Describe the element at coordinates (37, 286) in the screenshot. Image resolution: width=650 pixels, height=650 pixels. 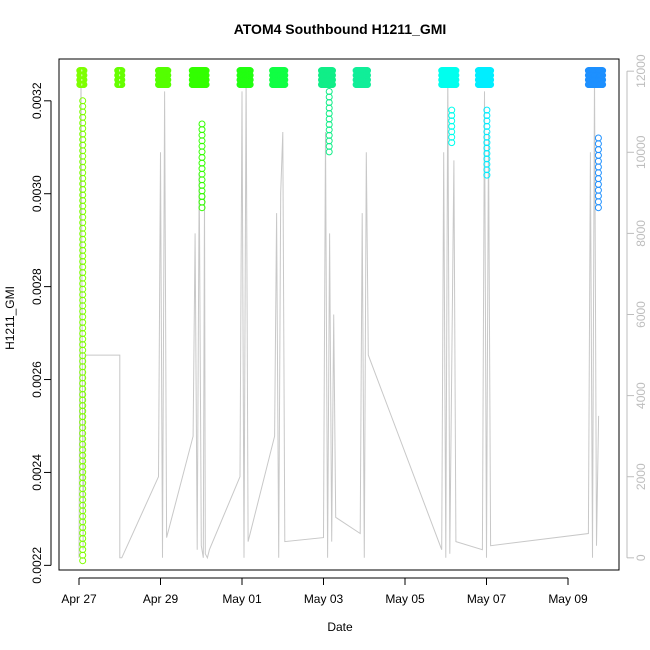
I see `y-tick-label: 0.0028` at that location.